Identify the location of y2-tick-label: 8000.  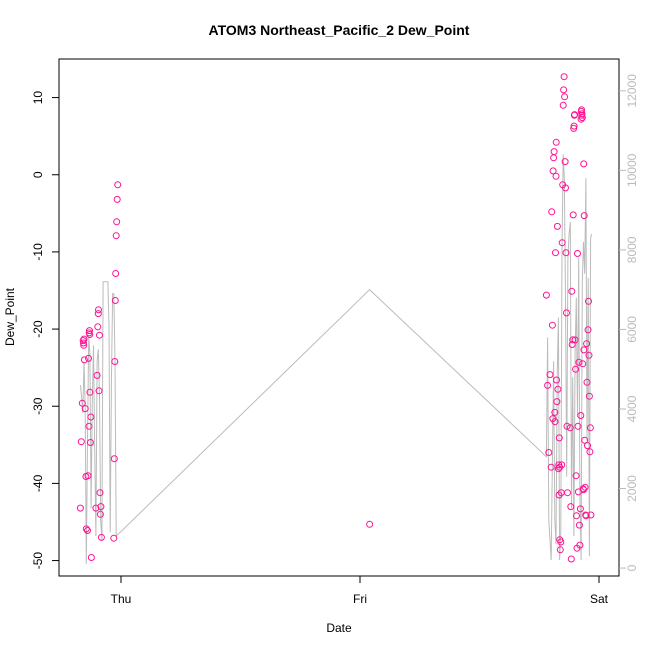
(632, 249).